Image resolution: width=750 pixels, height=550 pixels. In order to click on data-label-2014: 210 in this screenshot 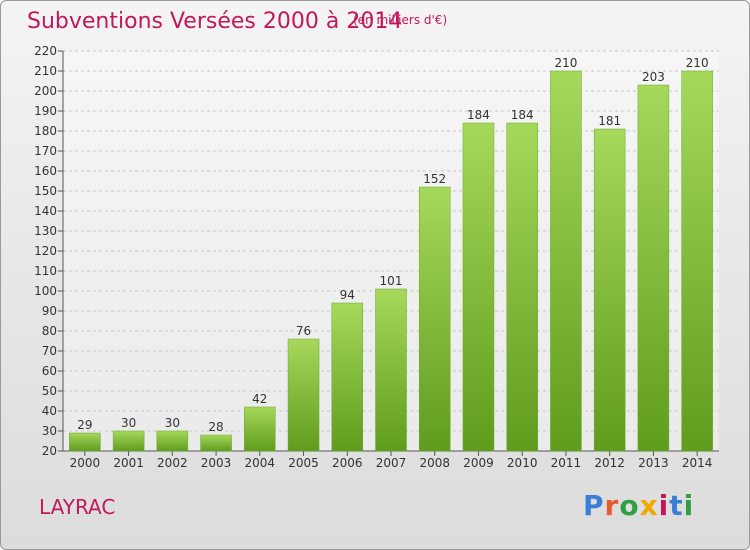, I will do `click(697, 63)`.